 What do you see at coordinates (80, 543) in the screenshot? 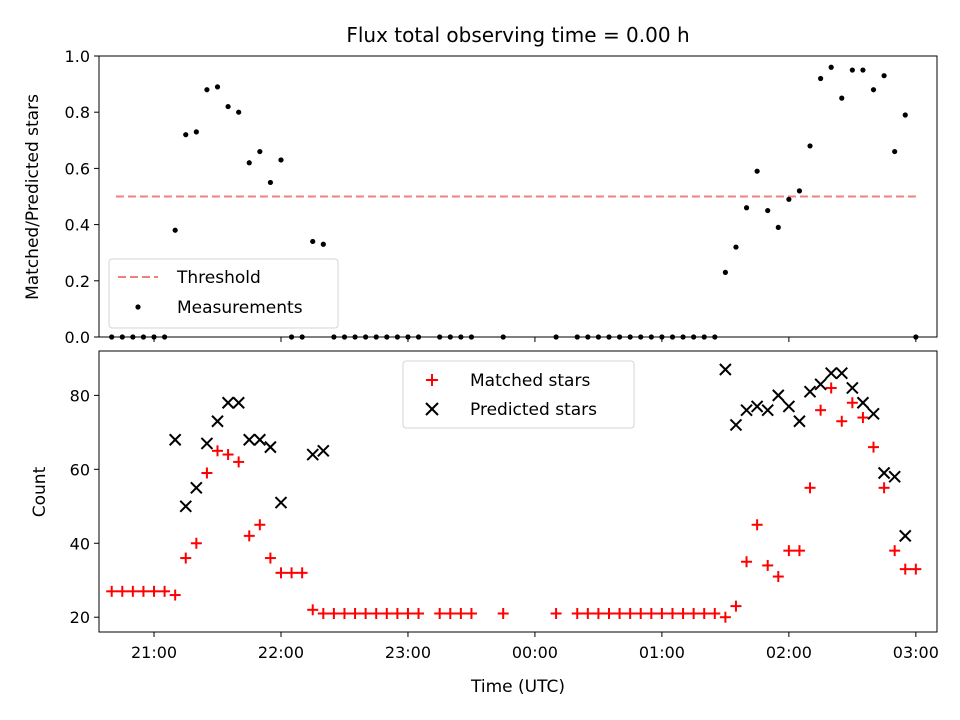
I see `bottom-y-tick-label: 40` at bounding box center [80, 543].